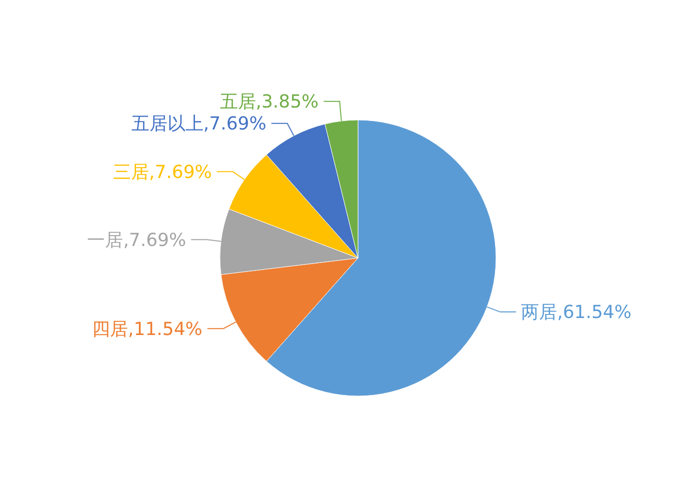 Image resolution: width=700 pixels, height=500 pixels. I want to click on slice-label: 四居,11.54%, so click(147, 329).